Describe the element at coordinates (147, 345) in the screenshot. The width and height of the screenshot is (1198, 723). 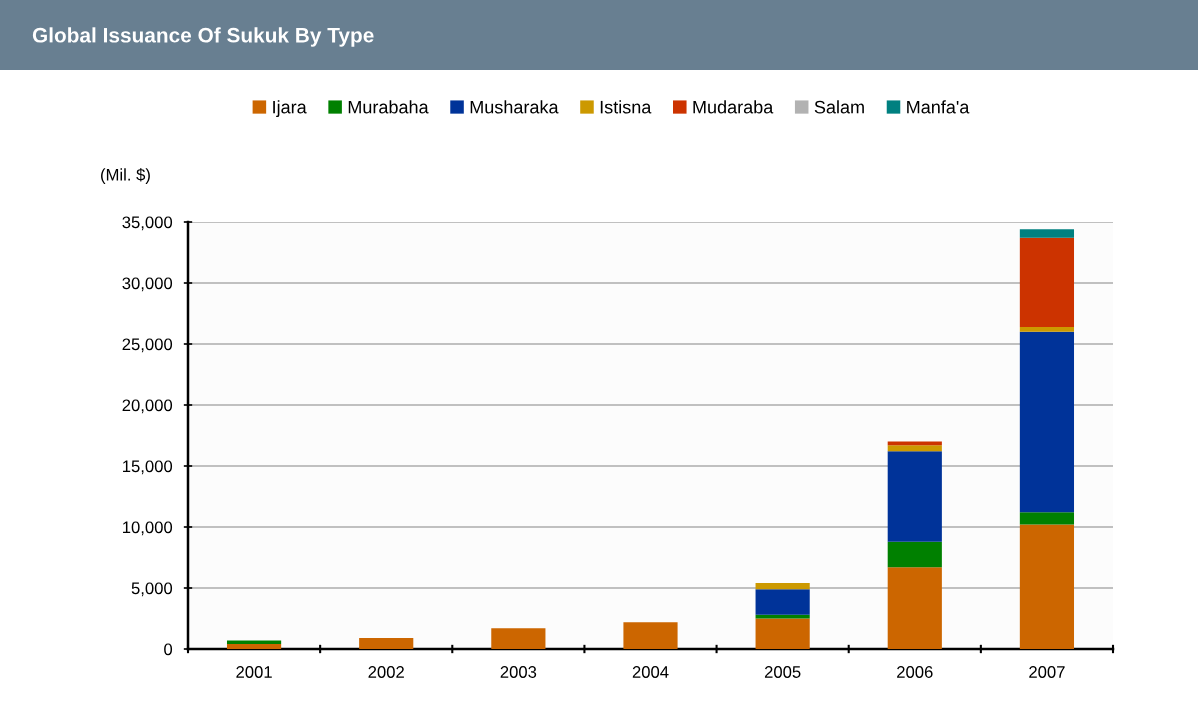
I see `y-tick-label: 25,000` at that location.